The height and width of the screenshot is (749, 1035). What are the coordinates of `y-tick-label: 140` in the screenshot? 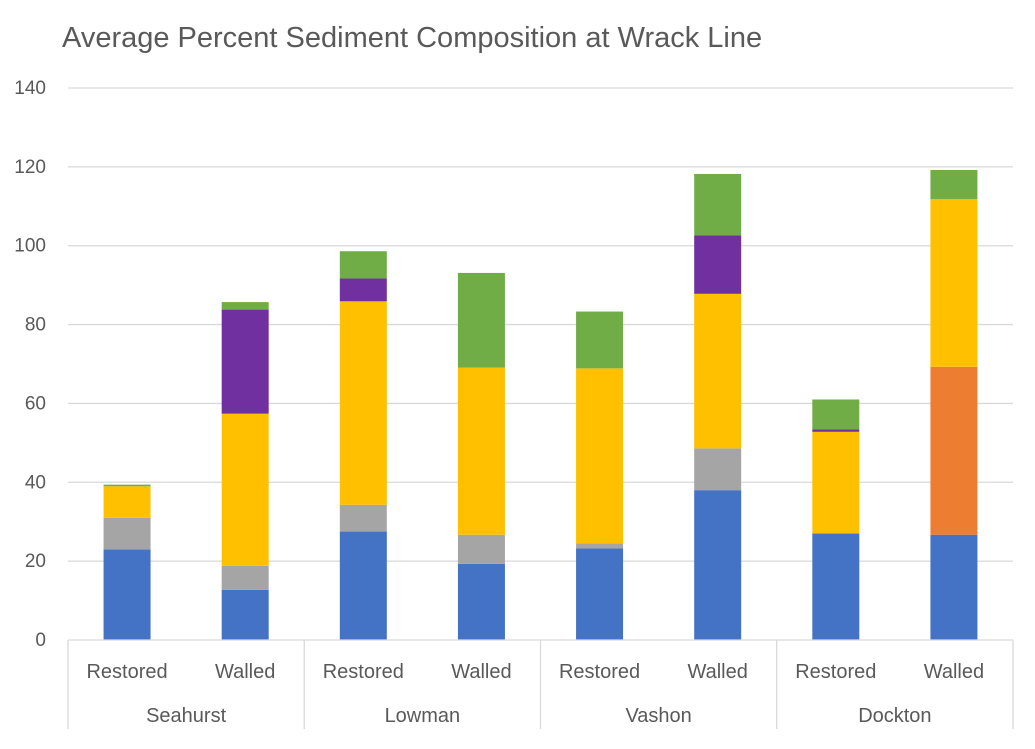 It's located at (30, 88).